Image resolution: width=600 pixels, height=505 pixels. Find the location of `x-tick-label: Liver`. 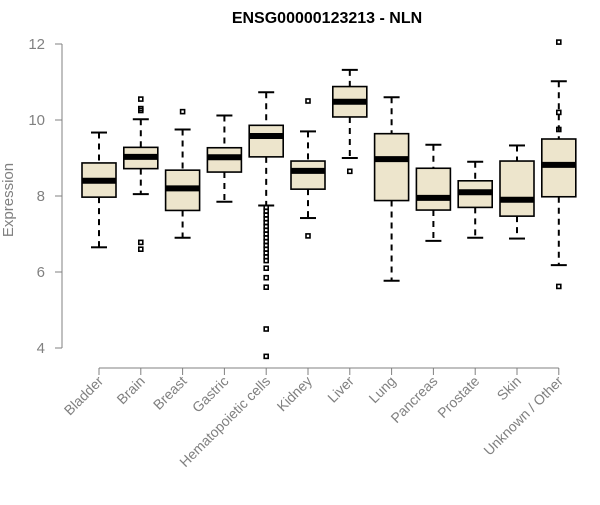

x-tick-label: Liver is located at coordinates (340, 389).